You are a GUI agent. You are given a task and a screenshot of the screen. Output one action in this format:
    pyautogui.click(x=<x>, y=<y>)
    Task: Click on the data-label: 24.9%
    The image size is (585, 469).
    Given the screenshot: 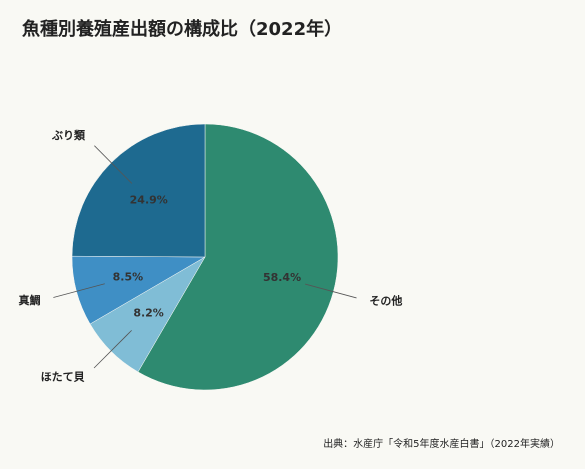 What is the action you would take?
    pyautogui.click(x=149, y=199)
    